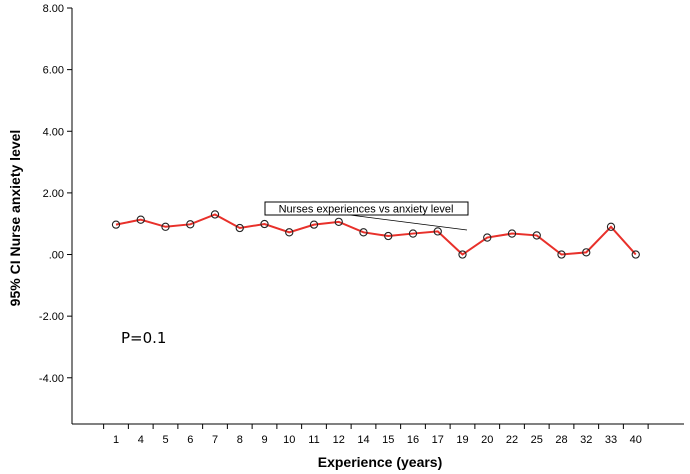 This screenshot has height=474, width=690. Describe the element at coordinates (462, 440) in the screenshot. I see `x-tick-label: 19` at that location.